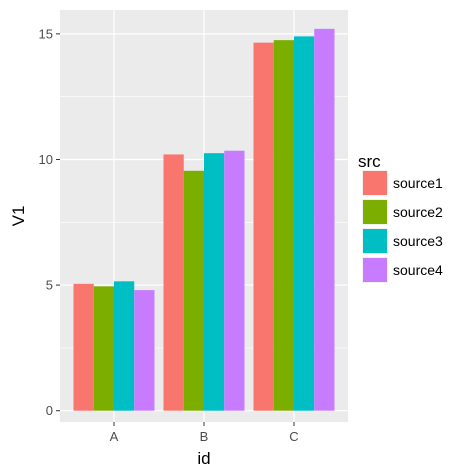 The image size is (474, 474). I want to click on legend-label-source1: source1, so click(418, 183).